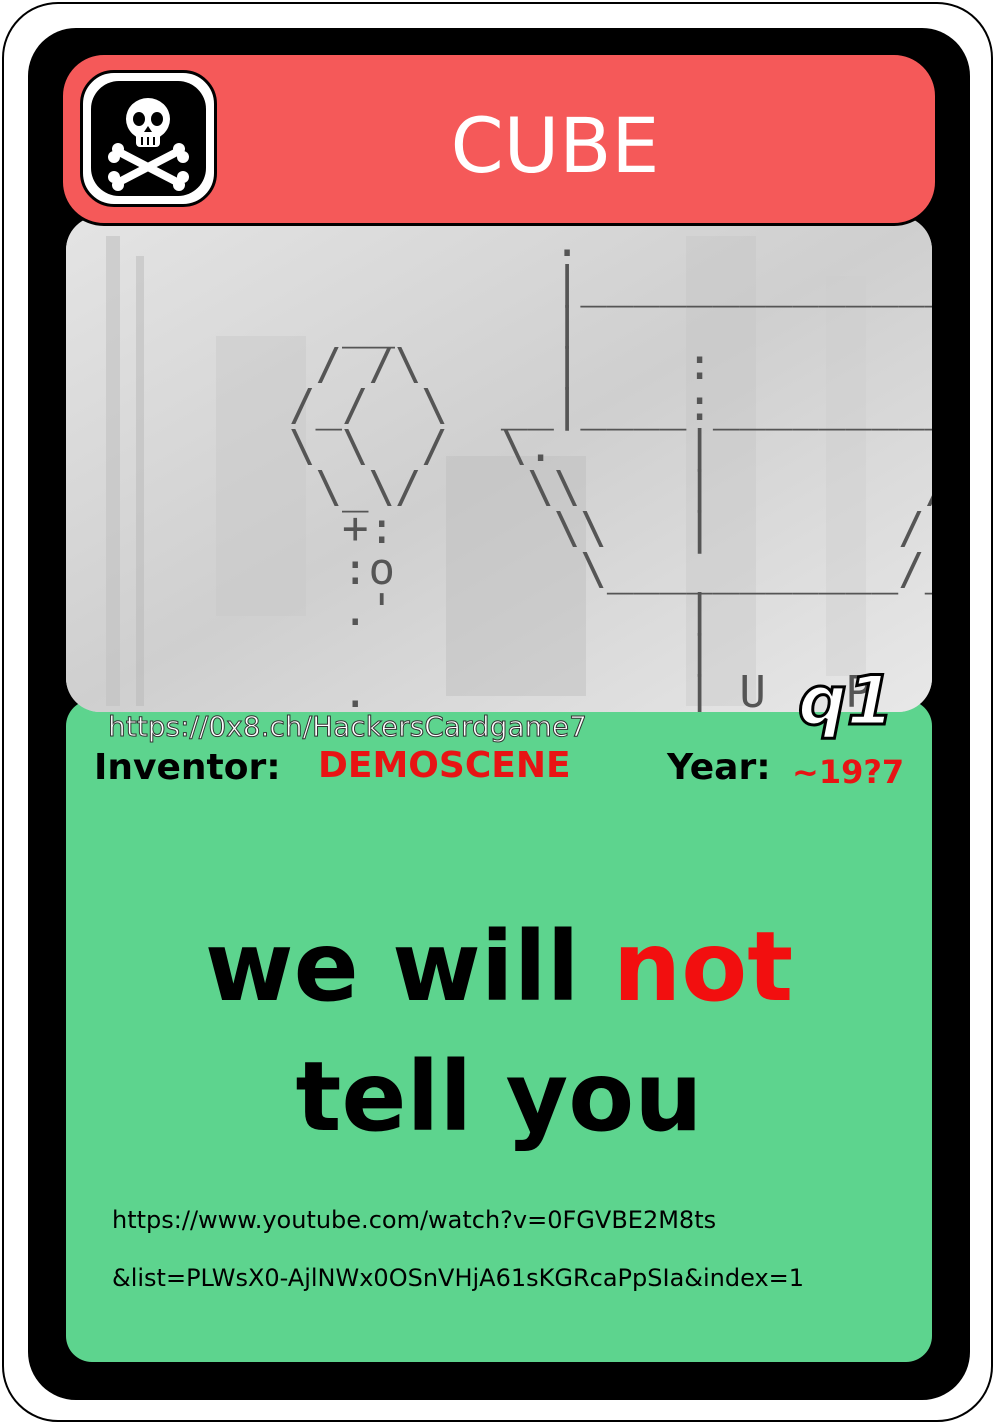  What do you see at coordinates (499, 1097) in the screenshot?
I see `headline-line-2: tell you` at bounding box center [499, 1097].